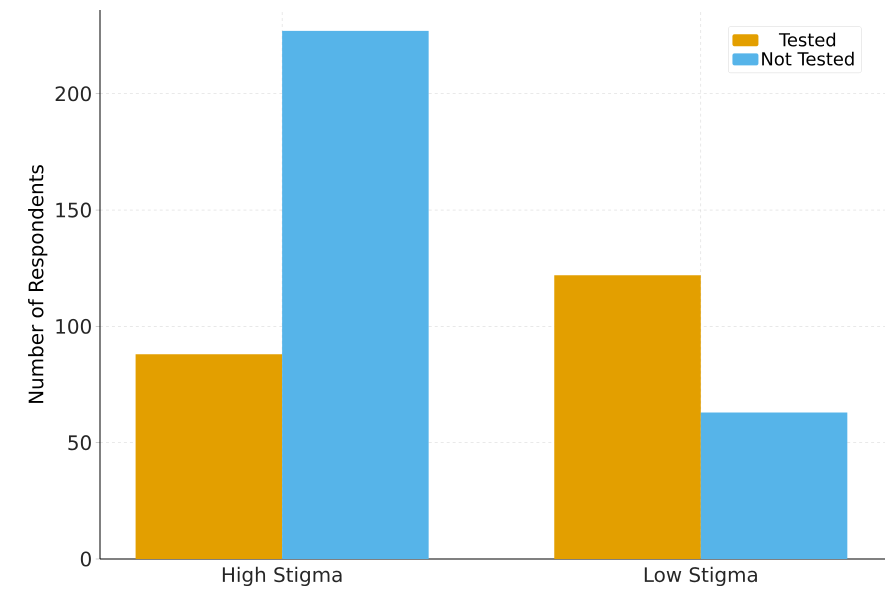  What do you see at coordinates (73, 94) in the screenshot?
I see `y-tick-label: 200` at bounding box center [73, 94].